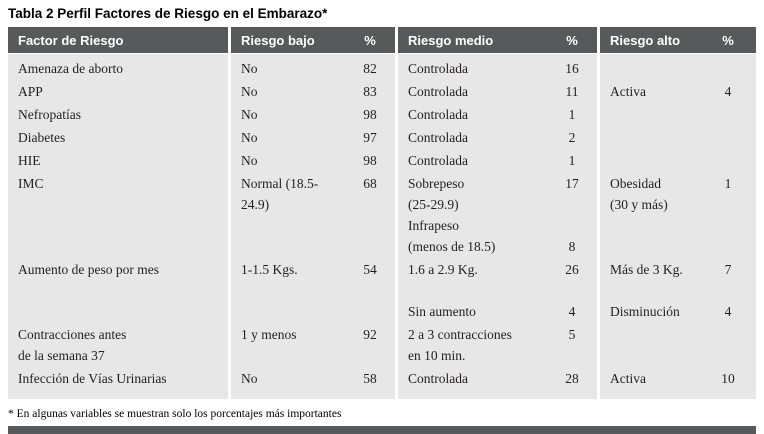 The image size is (764, 434). Describe the element at coordinates (370, 334) in the screenshot. I see `cell-line: 92` at that location.